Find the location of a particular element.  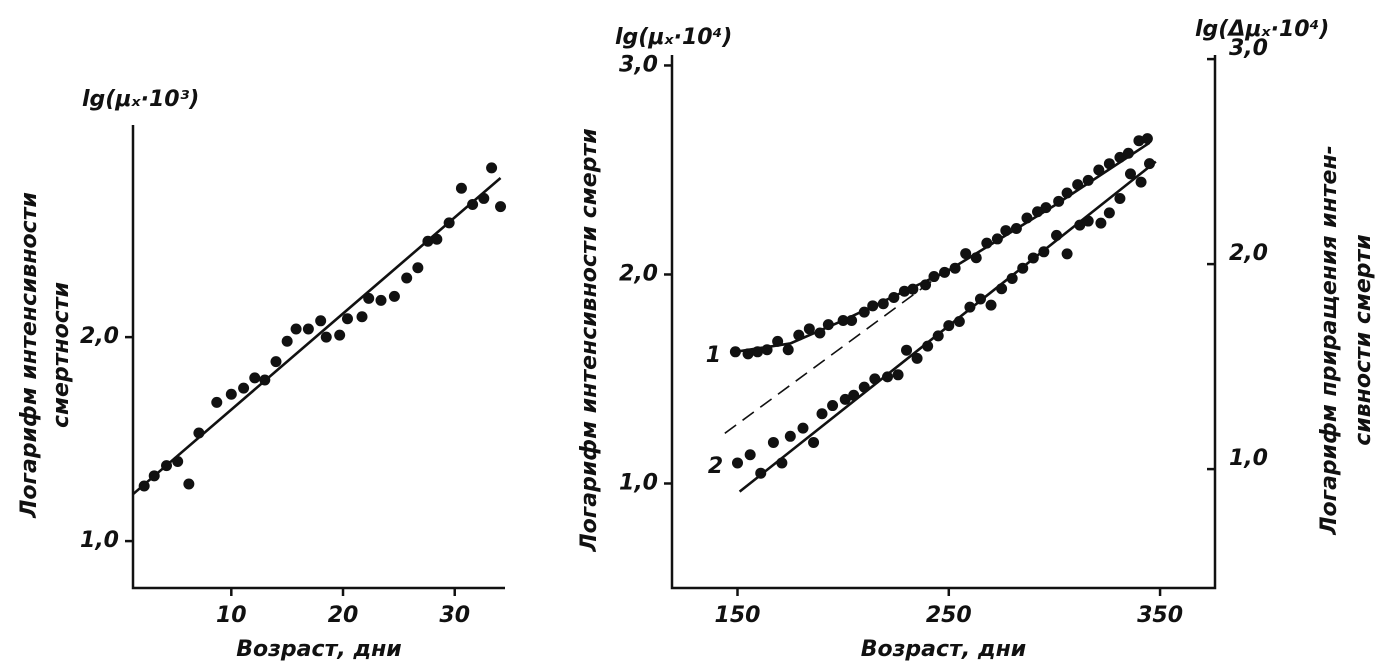

y2-axis-label: Логарифм приращения интен- is located at coordinates (1329, 340).